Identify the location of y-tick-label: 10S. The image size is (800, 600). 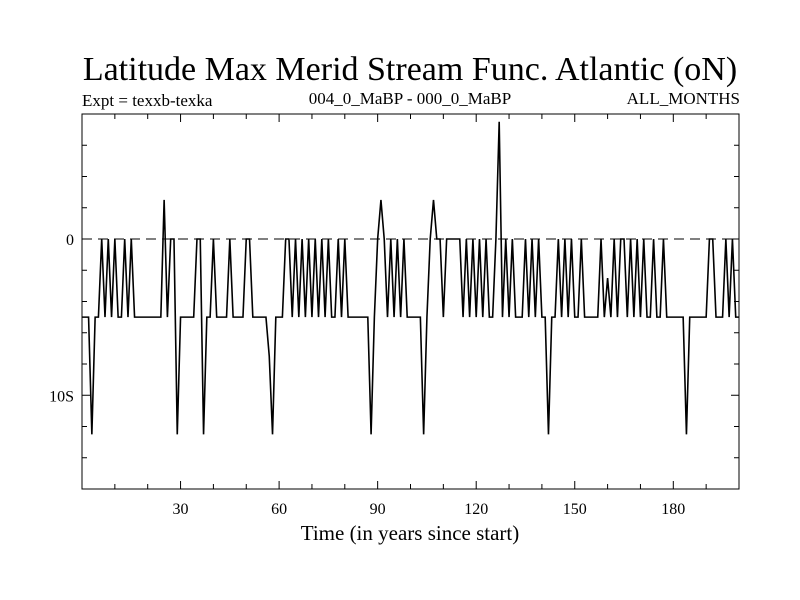
(61, 396).